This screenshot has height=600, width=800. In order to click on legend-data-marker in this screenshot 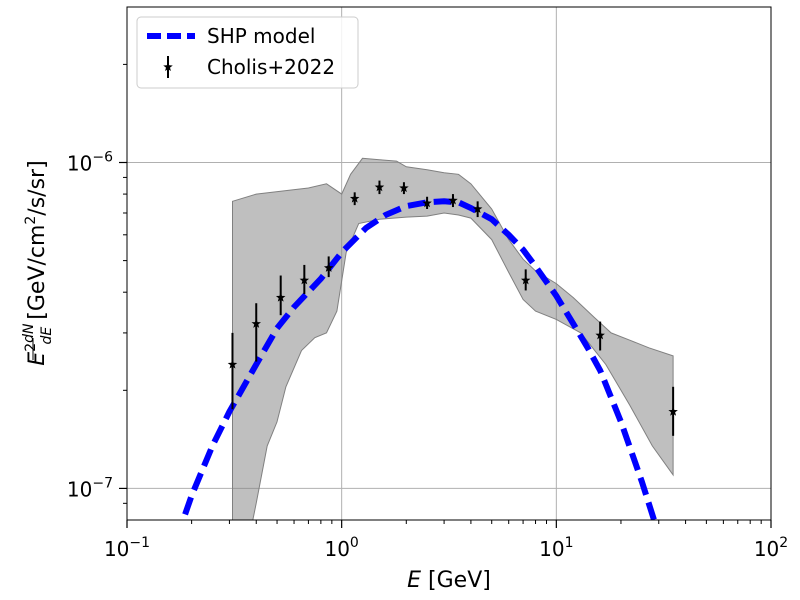, I will do `click(168, 67)`.